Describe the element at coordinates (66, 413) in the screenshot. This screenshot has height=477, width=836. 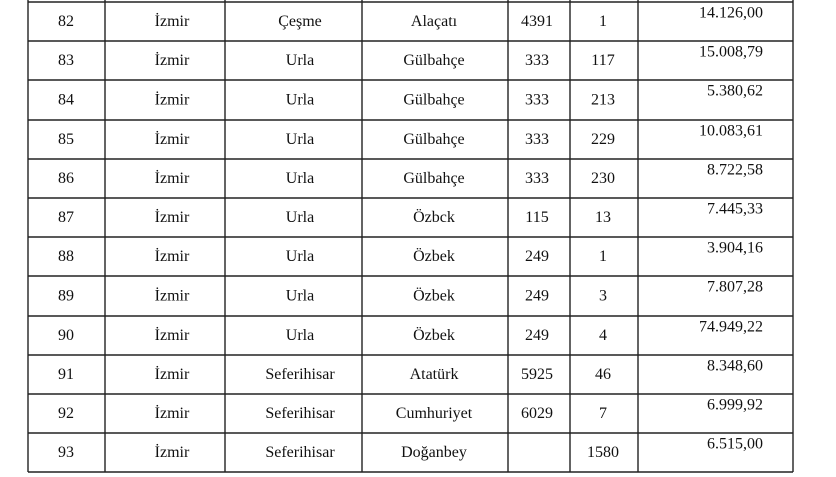
I see `cell-text: 92` at that location.